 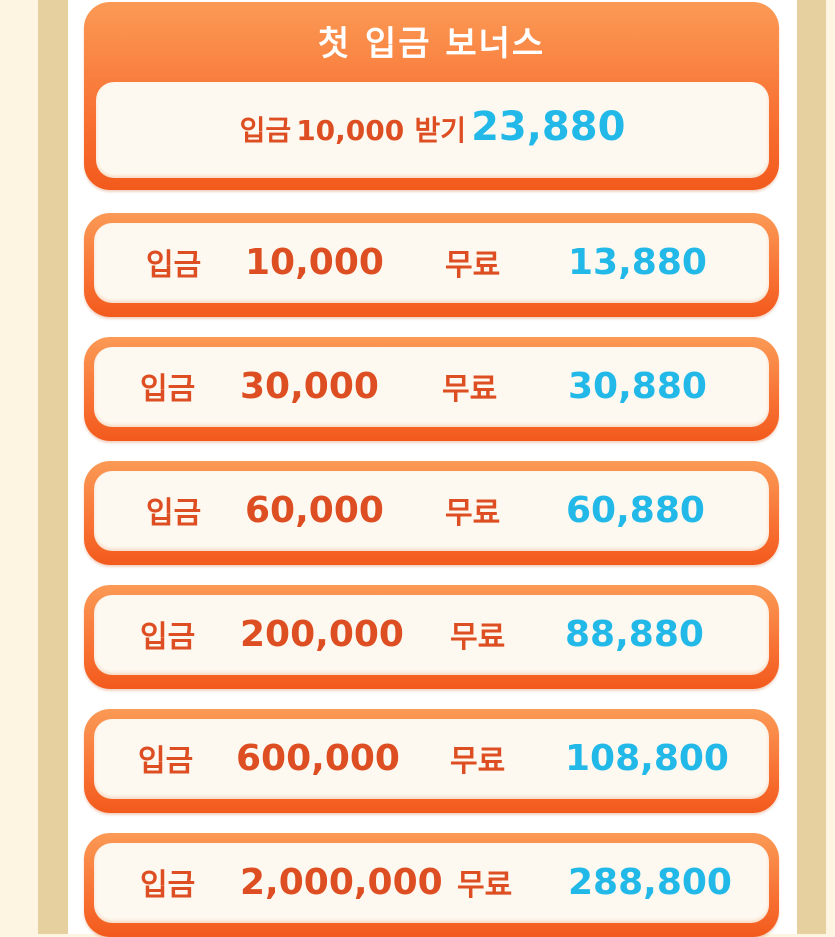 I want to click on deposit-amount: 200,000, so click(x=322, y=634).